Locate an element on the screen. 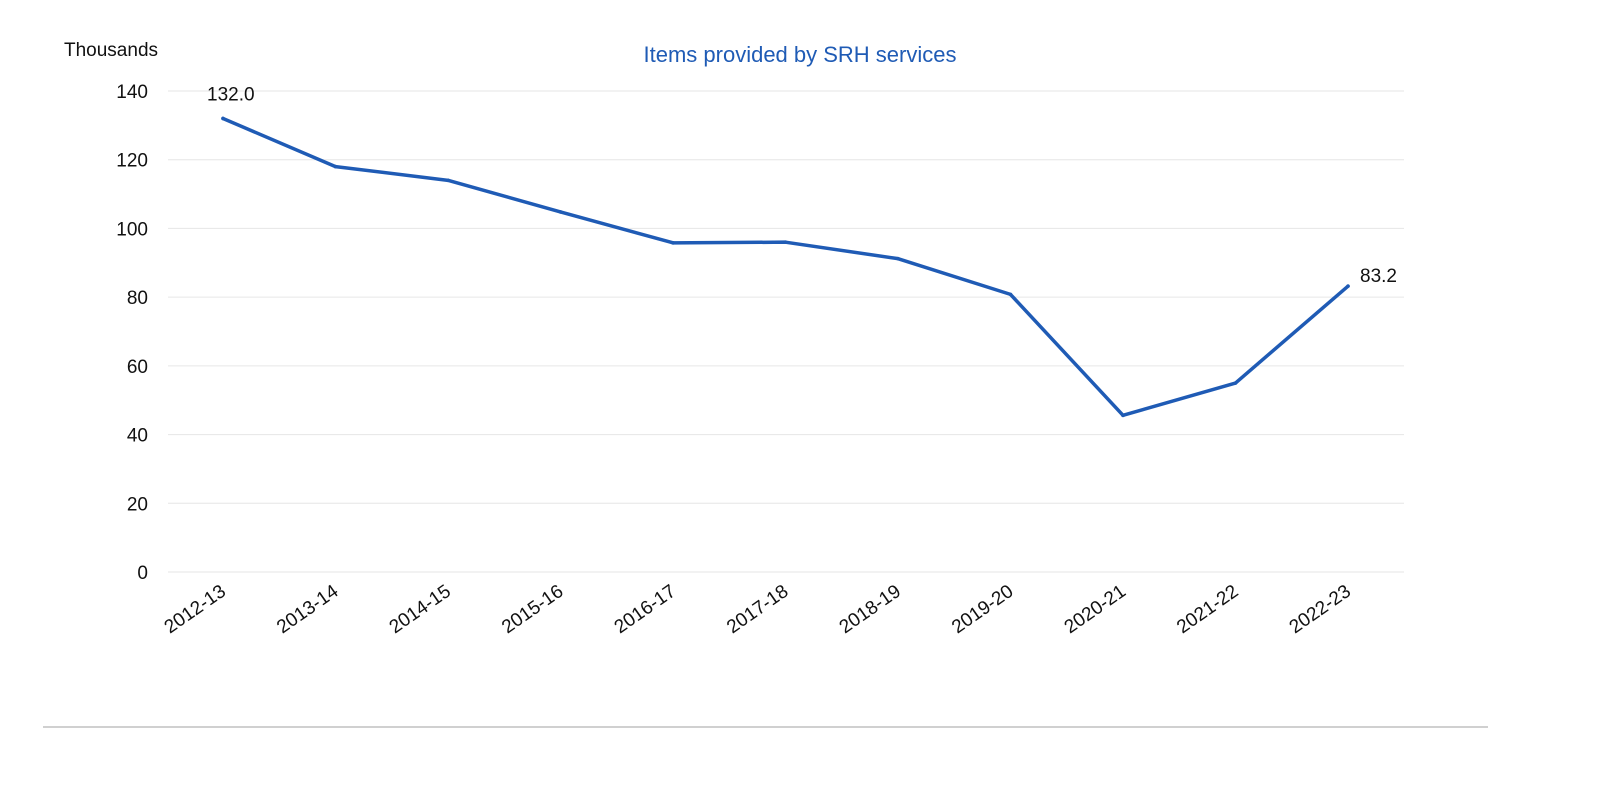 This screenshot has height=787, width=1600. chart-title: Items provided by SRH services is located at coordinates (800, 54).